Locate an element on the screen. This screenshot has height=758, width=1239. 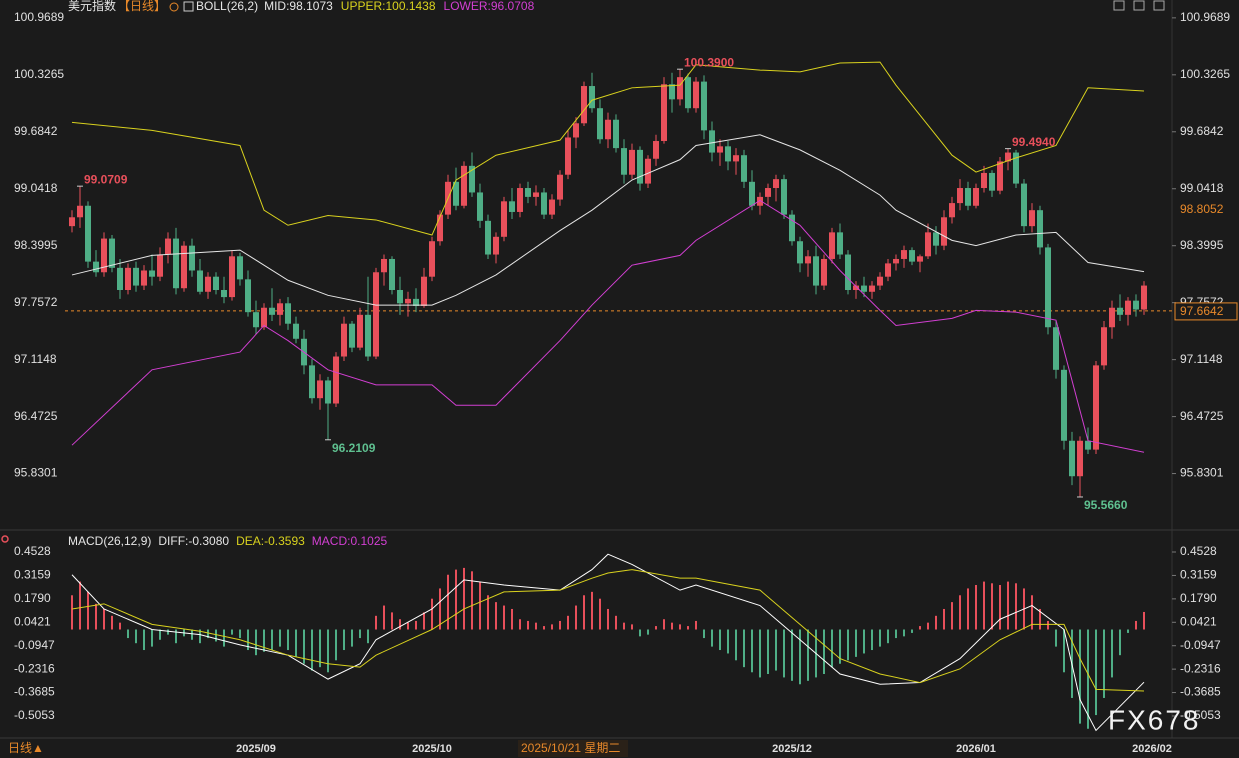
y-tick-label: 95.8301 is located at coordinates (36, 473).